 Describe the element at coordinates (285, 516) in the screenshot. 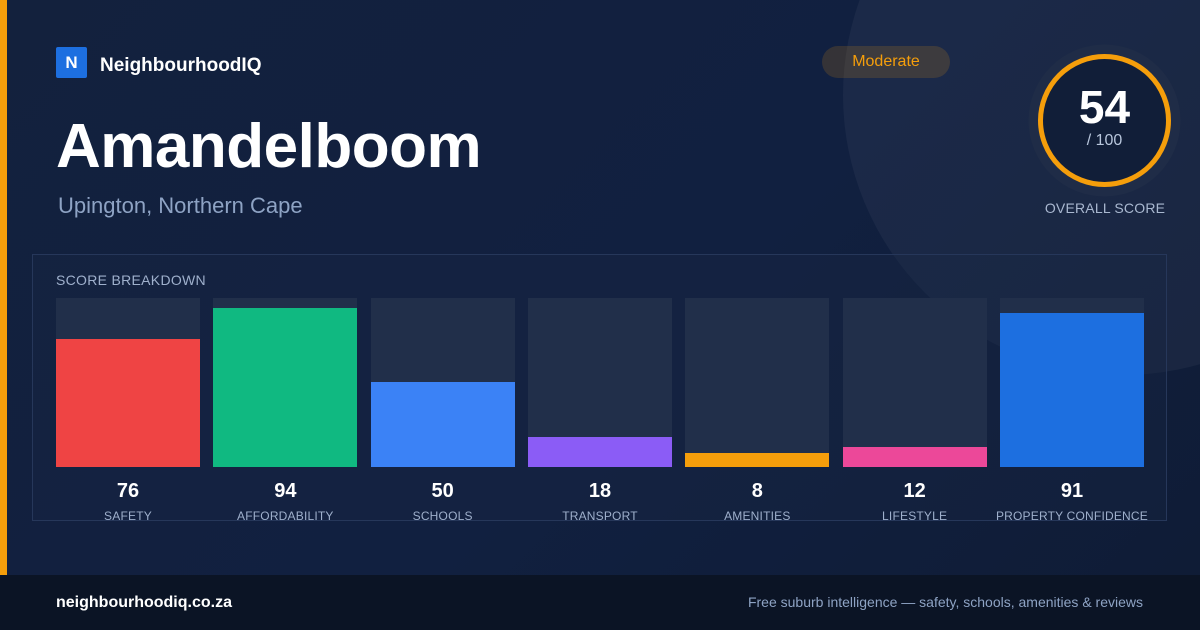

I see `bar-category-label: AFFORDABILITY` at that location.